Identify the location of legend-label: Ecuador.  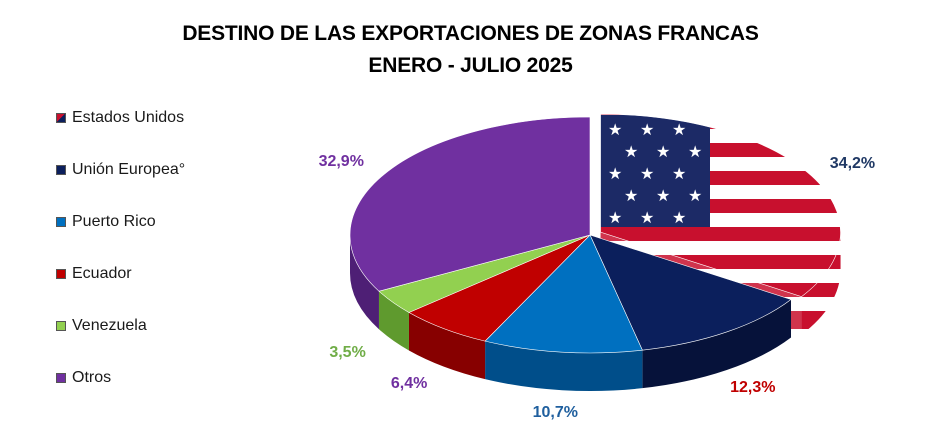
(102, 273).